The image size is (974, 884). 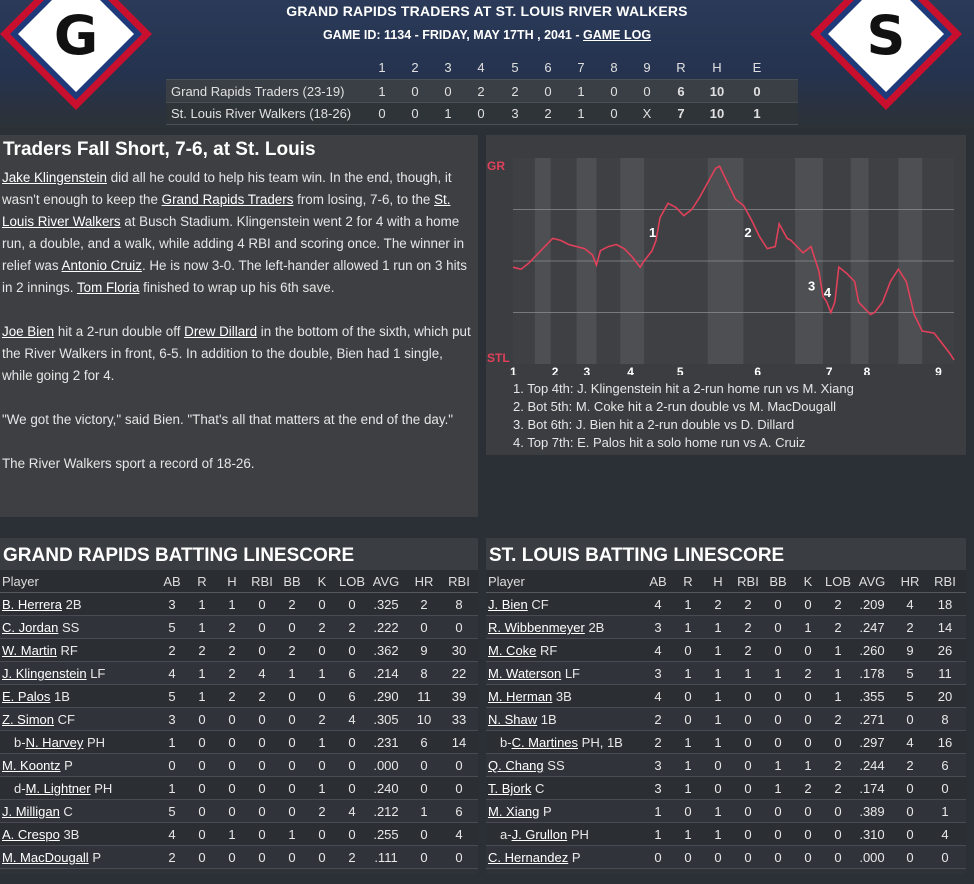 What do you see at coordinates (108, 287) in the screenshot?
I see `player-link: Tom Floria` at bounding box center [108, 287].